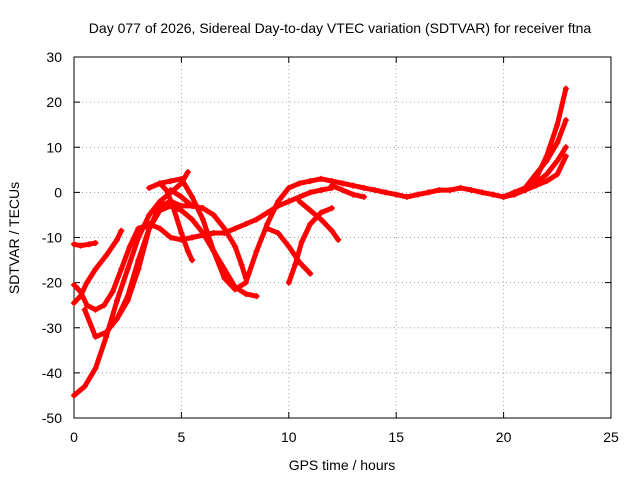 This screenshot has width=640, height=480. What do you see at coordinates (54, 57) in the screenshot?
I see `y-tick-label: 30` at bounding box center [54, 57].